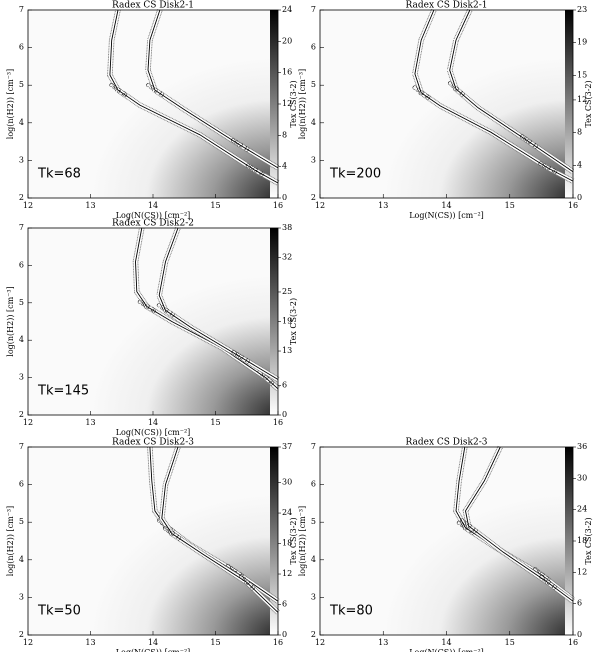 The height and width of the screenshot is (652, 600). What do you see at coordinates (287, 257) in the screenshot?
I see `colorbar-tick-label: 32` at bounding box center [287, 257].